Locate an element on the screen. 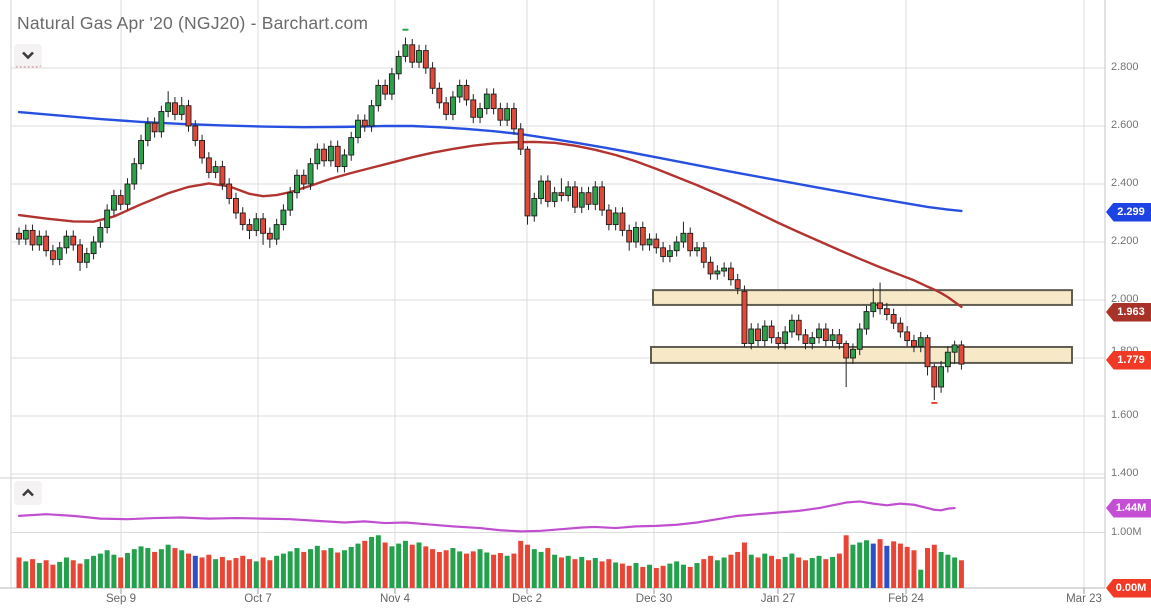  y-axis-label: 2.600 is located at coordinates (1125, 125).